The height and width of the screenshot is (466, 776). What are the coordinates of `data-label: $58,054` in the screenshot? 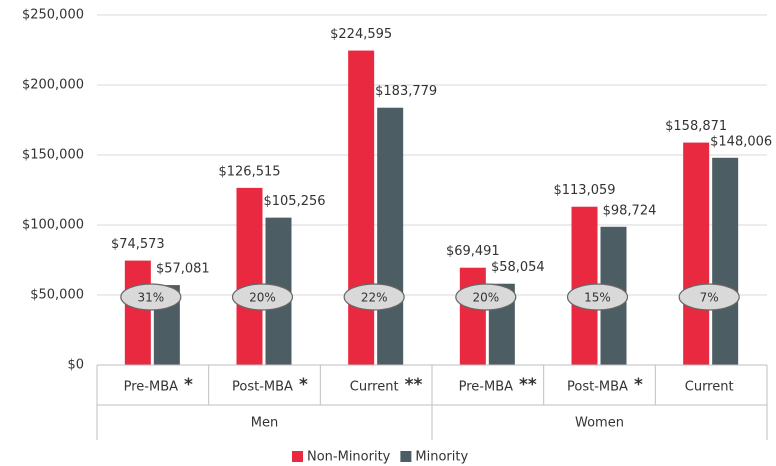 It's located at (518, 267).